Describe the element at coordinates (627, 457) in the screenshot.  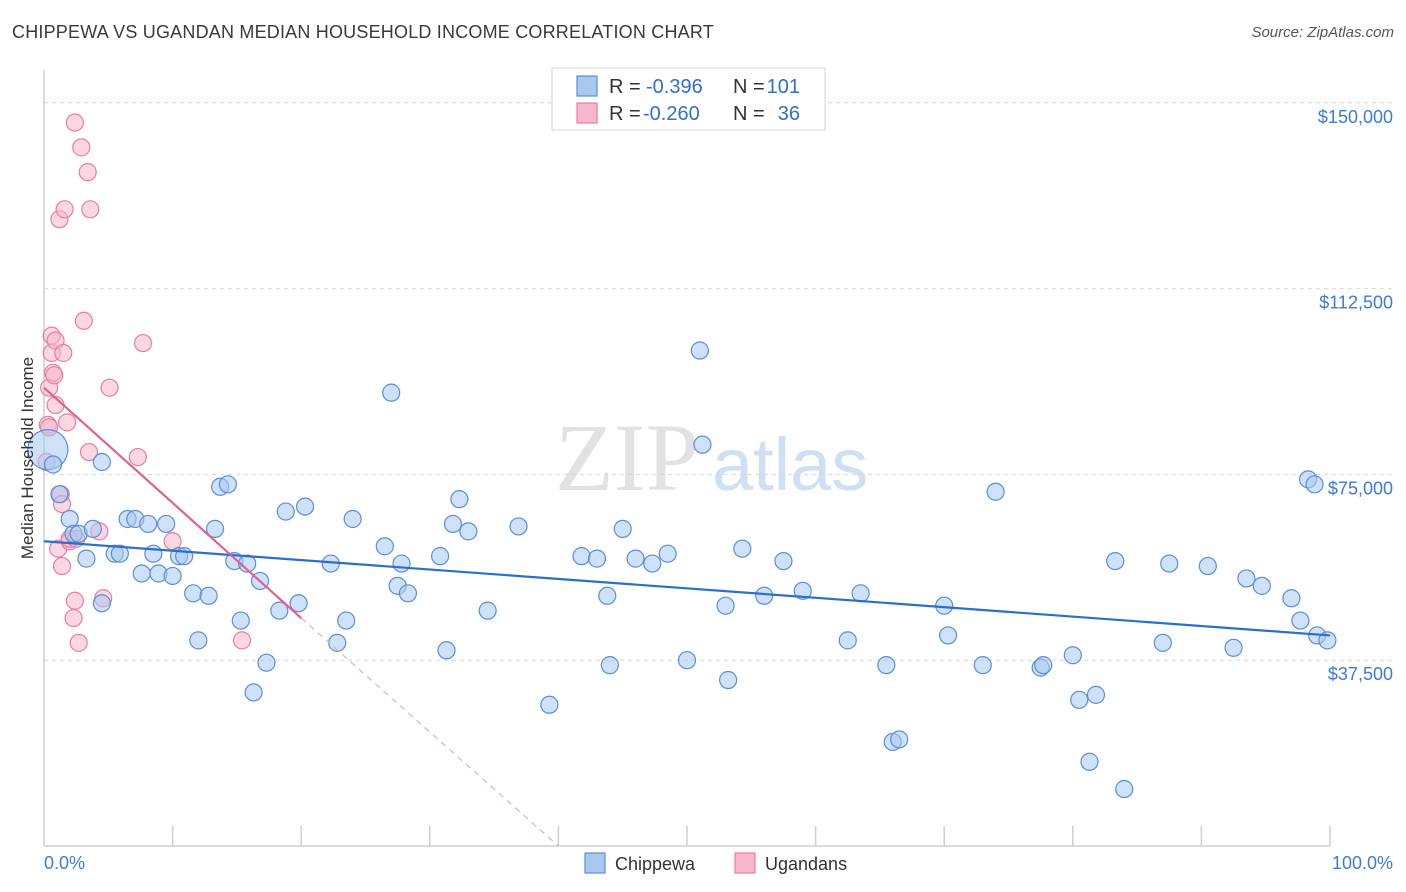
I see `watermark-zip: ZIP` at that location.